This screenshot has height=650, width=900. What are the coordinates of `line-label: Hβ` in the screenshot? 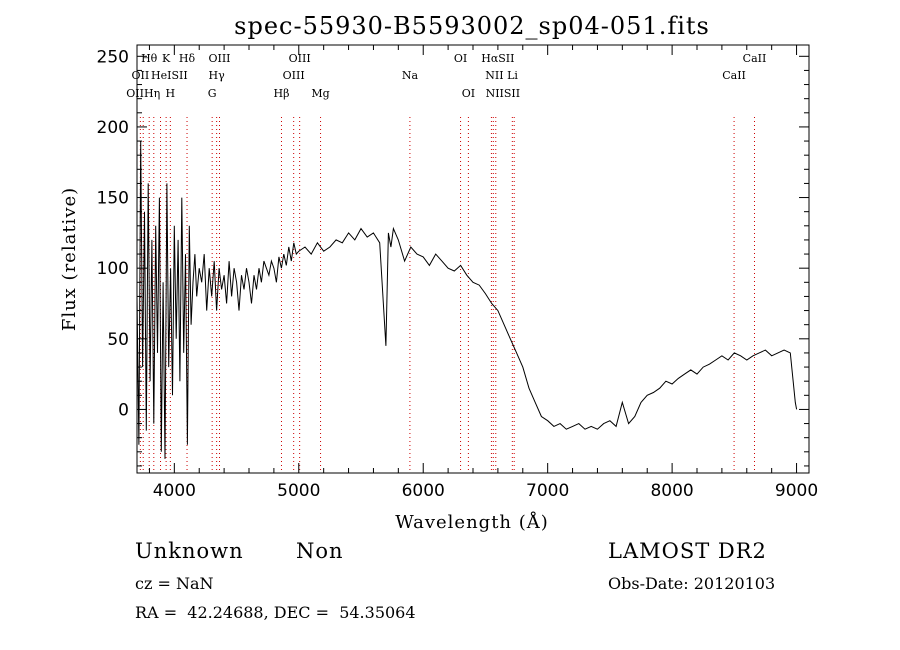 It's located at (282, 93).